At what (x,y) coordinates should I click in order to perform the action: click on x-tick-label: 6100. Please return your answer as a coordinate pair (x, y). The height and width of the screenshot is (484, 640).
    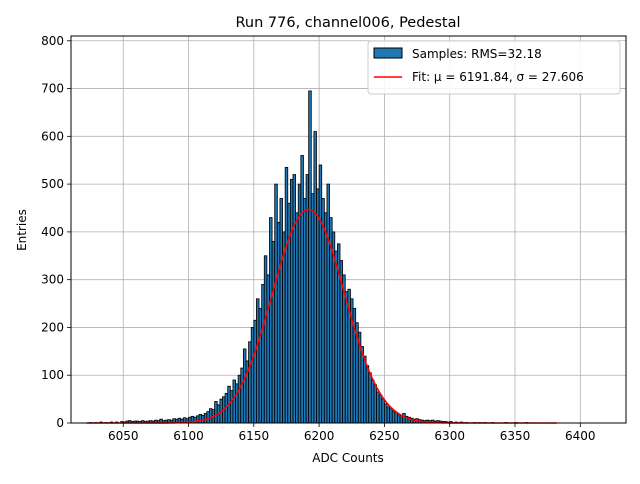
    Looking at the image, I should click on (188, 436).